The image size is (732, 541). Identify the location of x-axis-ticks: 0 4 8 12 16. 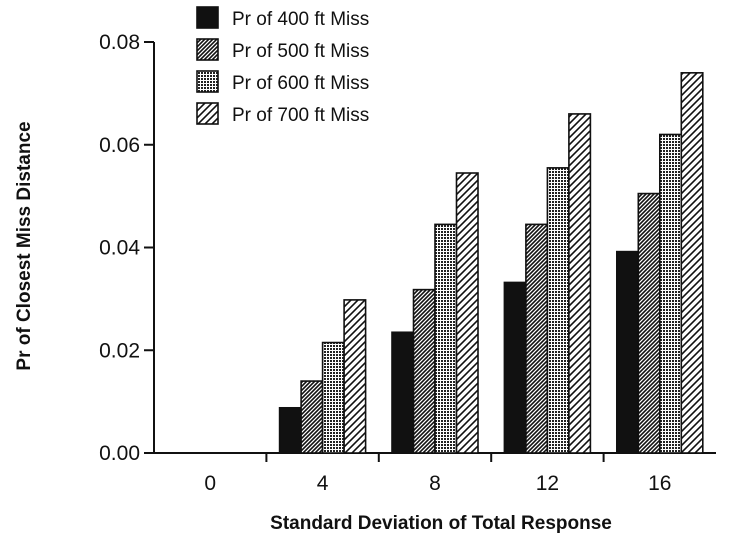
(437, 474).